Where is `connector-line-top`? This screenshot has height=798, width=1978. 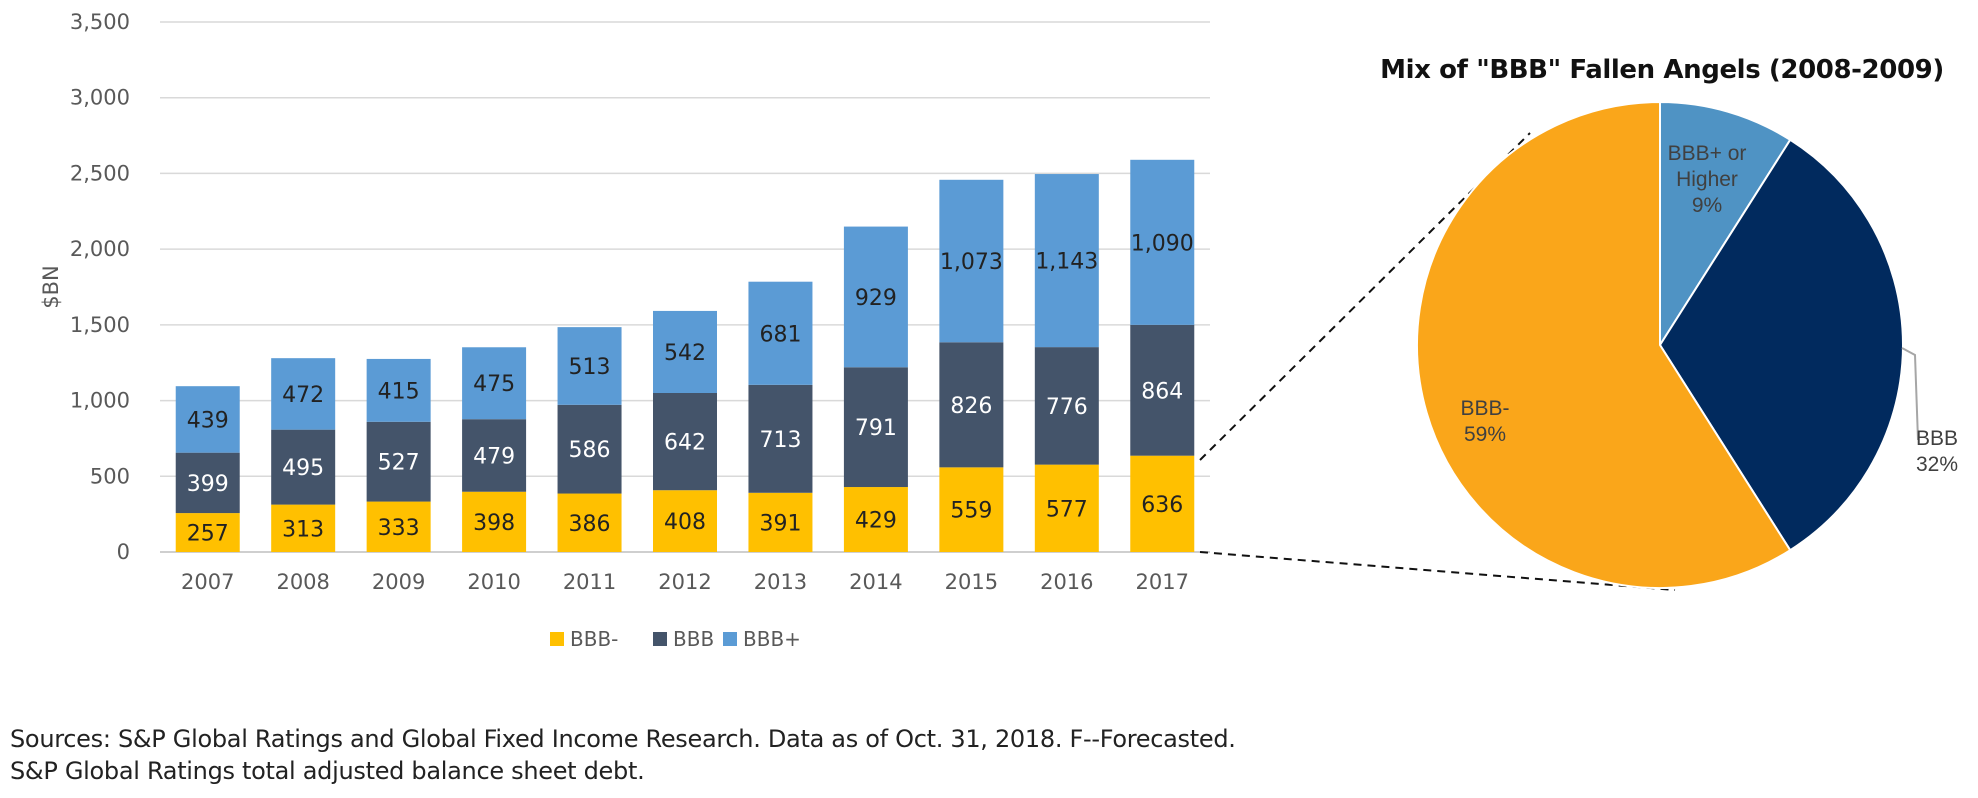 connector-line-top is located at coordinates (1365, 296).